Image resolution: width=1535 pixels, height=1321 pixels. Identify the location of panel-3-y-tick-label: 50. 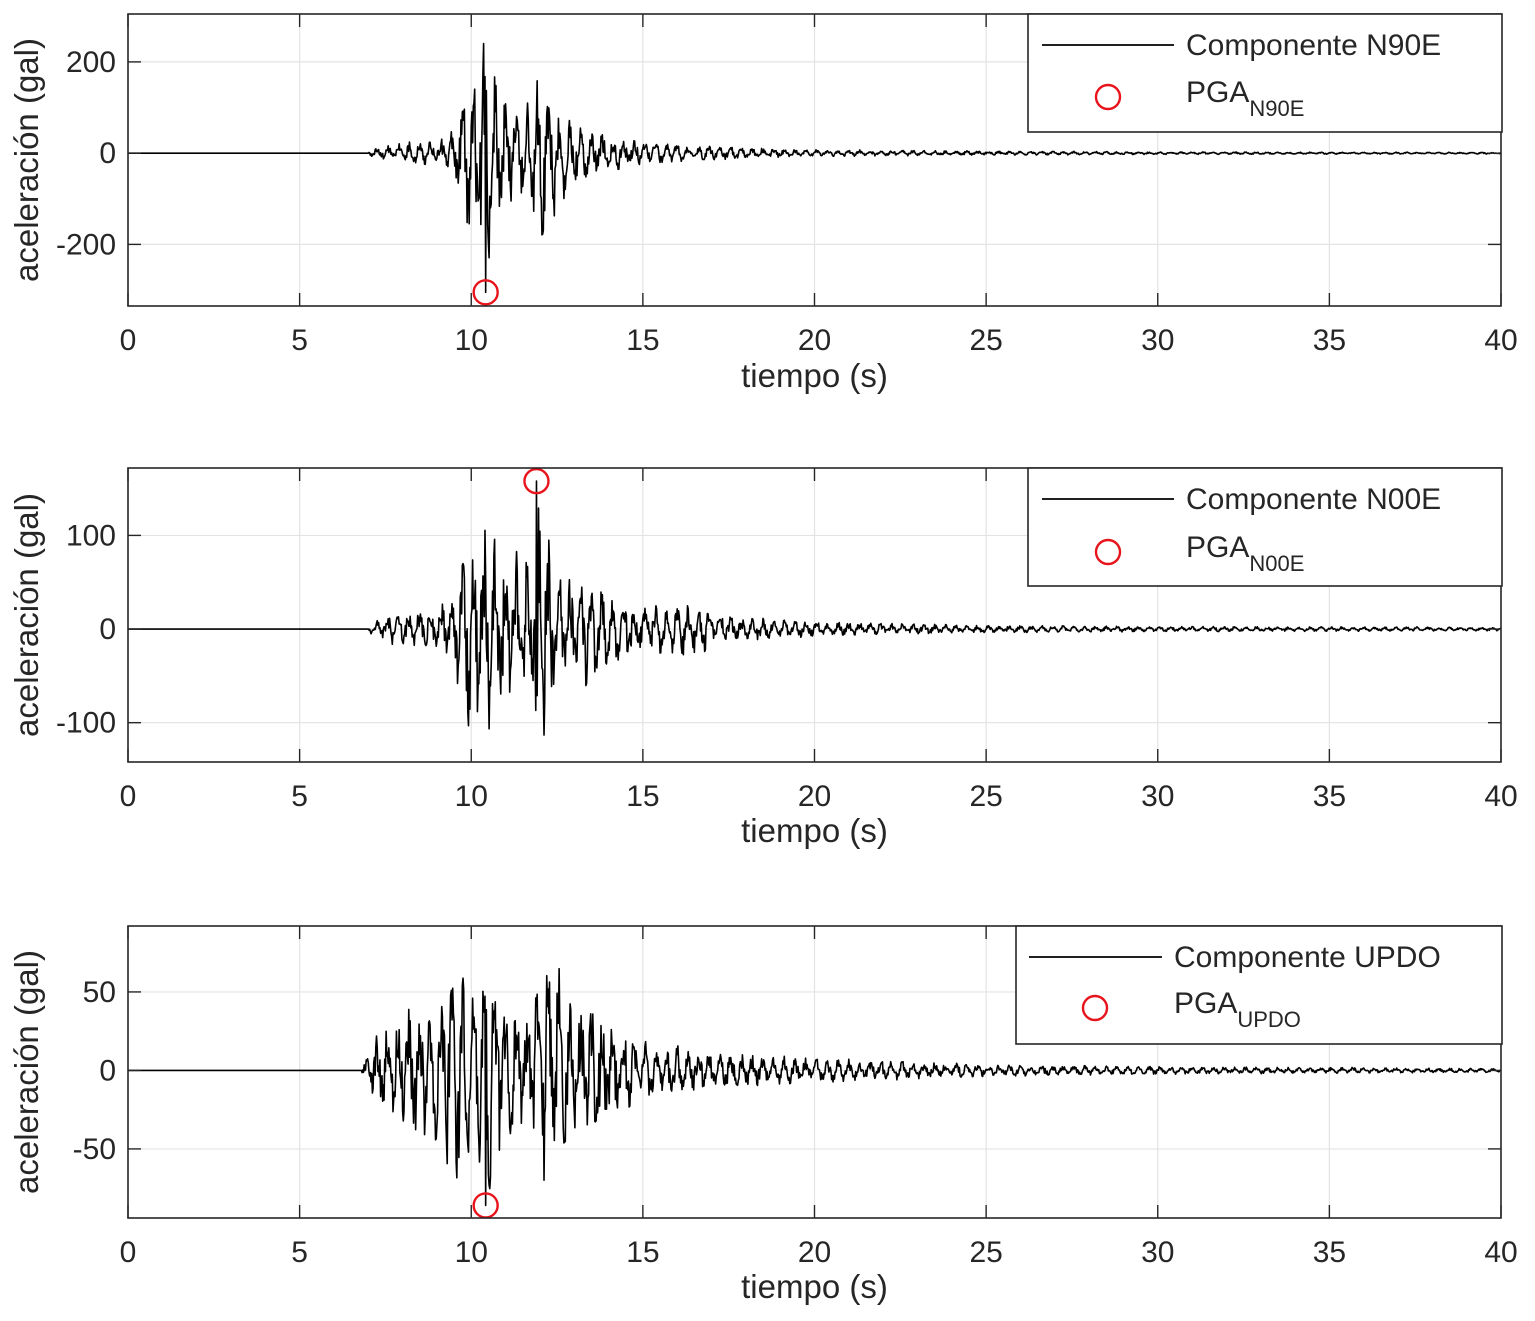
(99, 992).